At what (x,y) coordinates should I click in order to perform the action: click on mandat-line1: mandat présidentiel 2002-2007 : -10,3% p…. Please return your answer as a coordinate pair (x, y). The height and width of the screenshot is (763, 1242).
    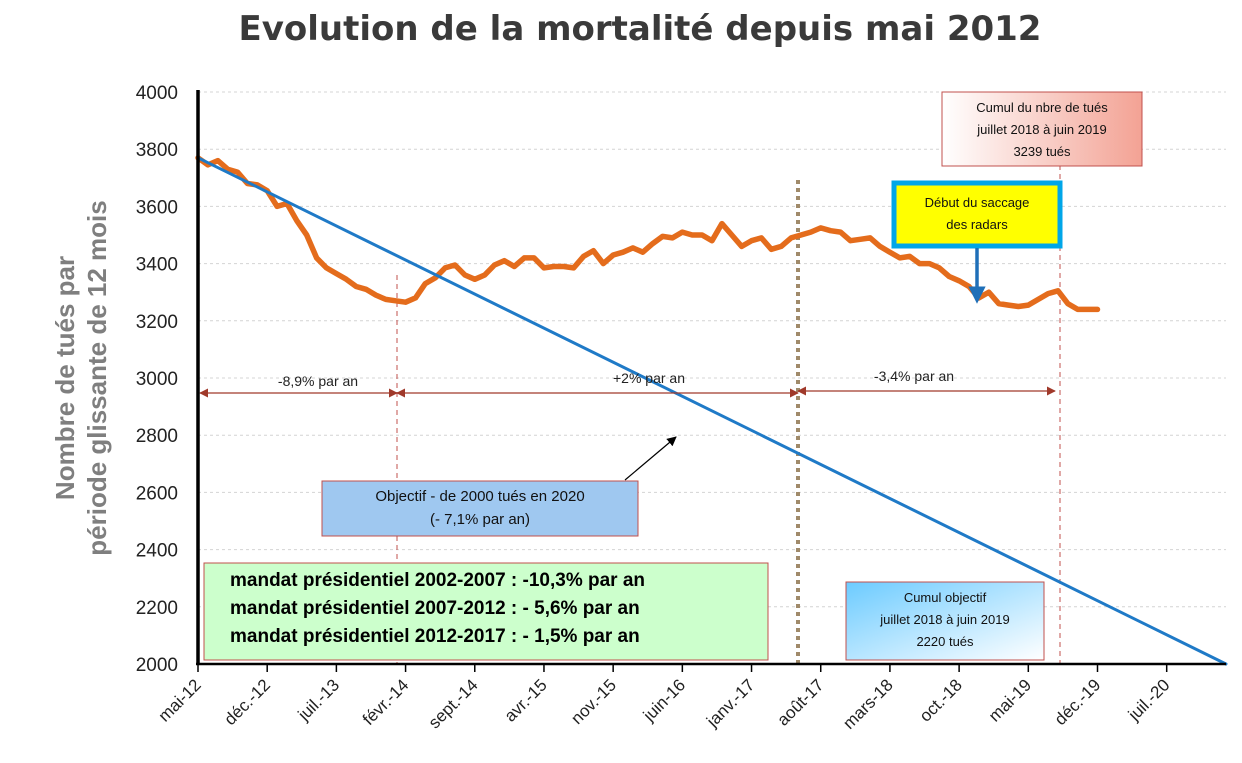
    Looking at the image, I should click on (437, 580).